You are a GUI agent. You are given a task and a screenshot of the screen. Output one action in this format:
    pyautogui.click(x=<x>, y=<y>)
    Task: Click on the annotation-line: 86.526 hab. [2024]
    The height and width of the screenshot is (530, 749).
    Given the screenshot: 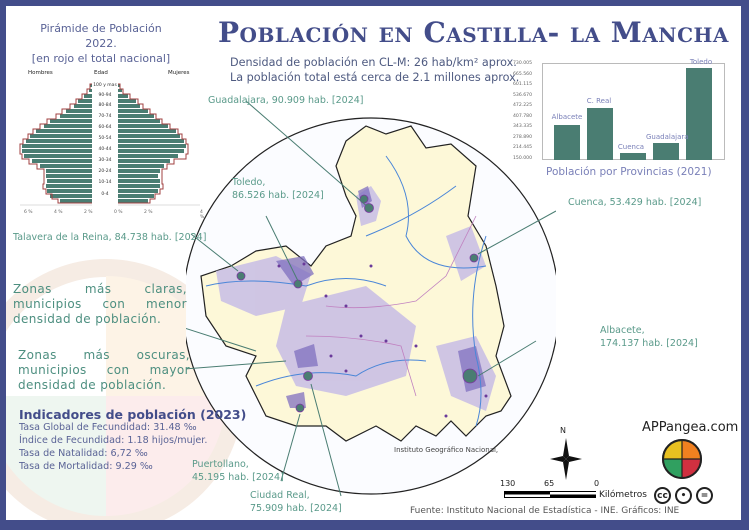 What is the action you would take?
    pyautogui.click(x=278, y=195)
    